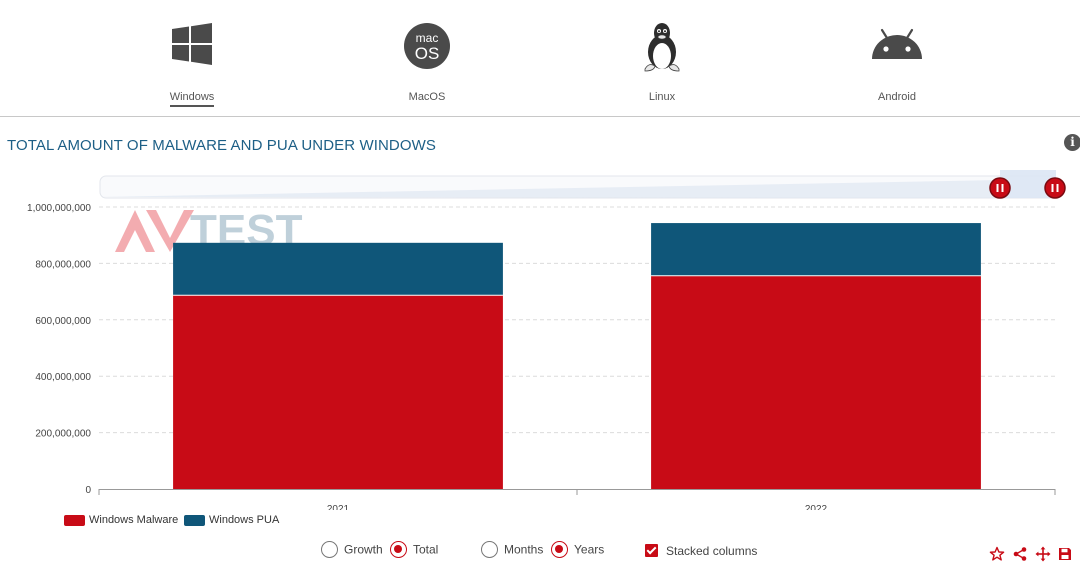 The height and width of the screenshot is (571, 1080). Describe the element at coordinates (426, 549) in the screenshot. I see `radio-label: Total` at that location.